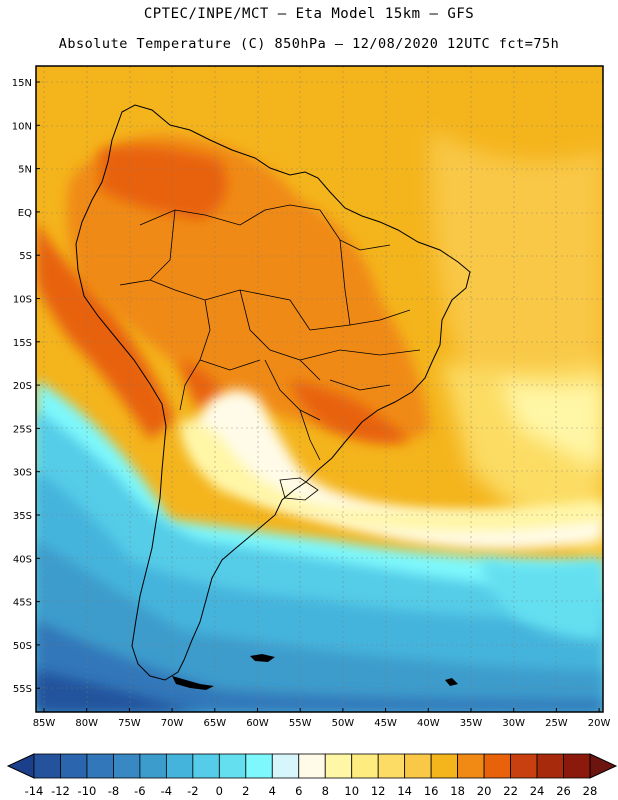 This screenshot has height=800, width=618. I want to click on longitude-label: 45W, so click(385, 723).